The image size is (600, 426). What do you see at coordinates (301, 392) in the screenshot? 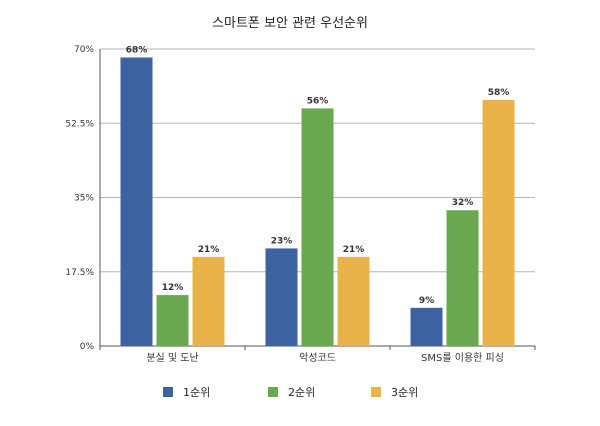
I see `legend-label: 2순위` at bounding box center [301, 392].